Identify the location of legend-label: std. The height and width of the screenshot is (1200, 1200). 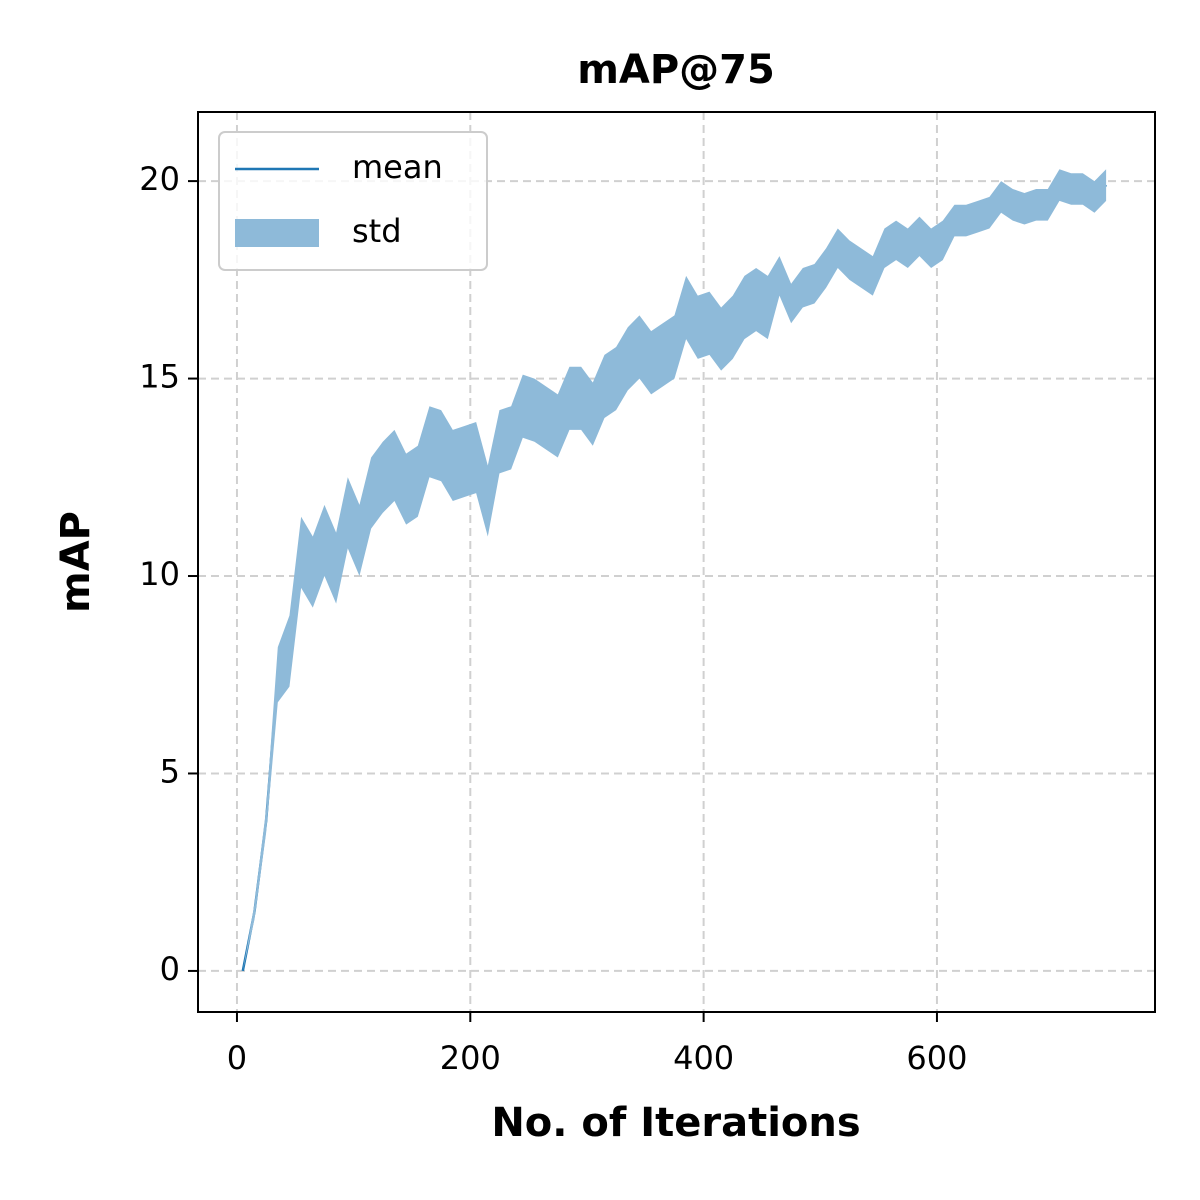
(377, 231).